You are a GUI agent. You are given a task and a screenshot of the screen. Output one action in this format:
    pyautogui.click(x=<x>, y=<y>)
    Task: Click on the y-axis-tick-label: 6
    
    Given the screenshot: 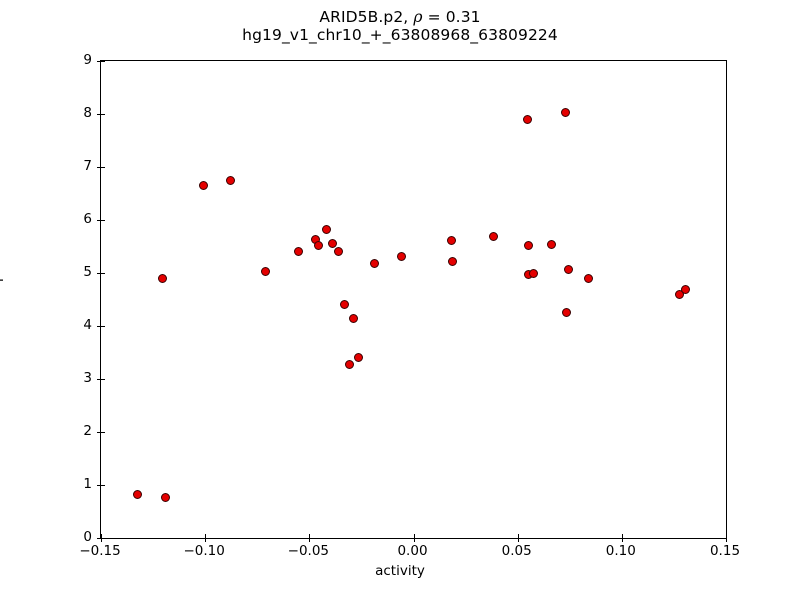 What is the action you would take?
    pyautogui.click(x=87, y=219)
    